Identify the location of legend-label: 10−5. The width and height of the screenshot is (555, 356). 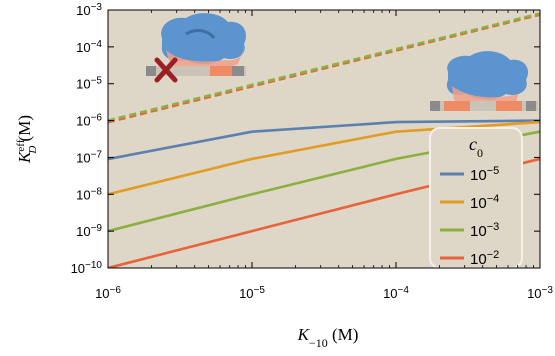
(484, 174).